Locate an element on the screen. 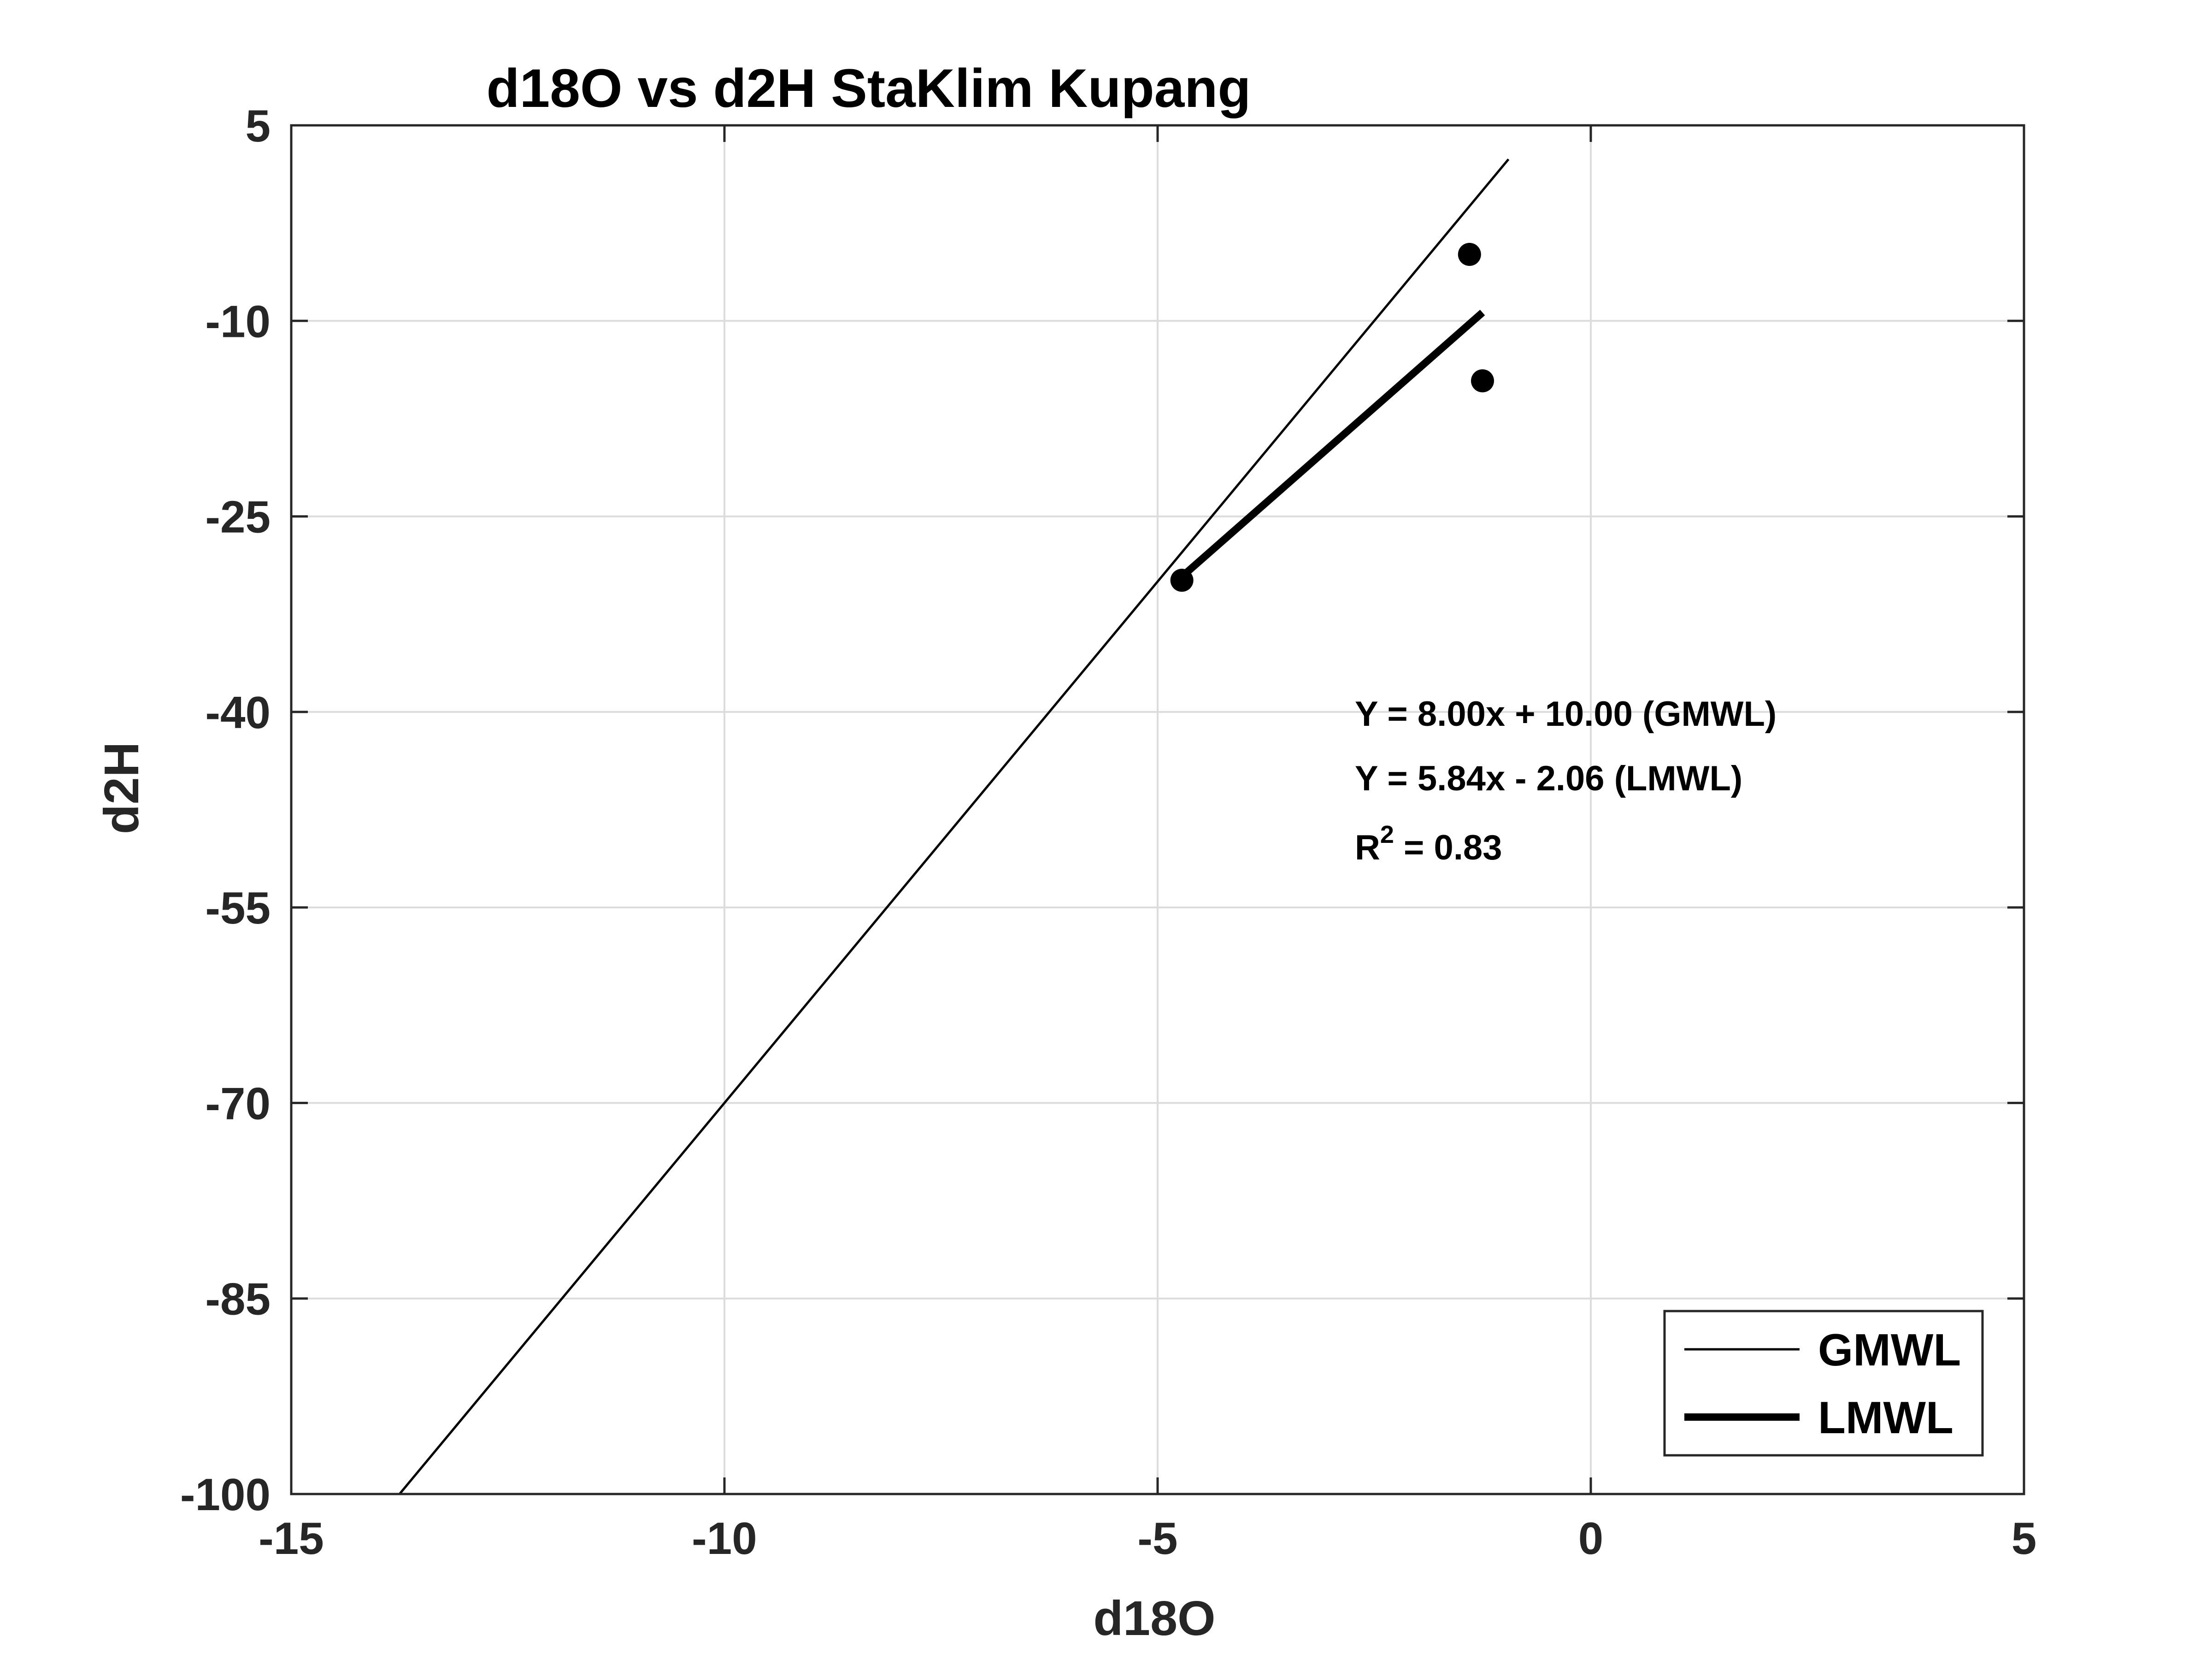  legend-box is located at coordinates (1823, 1383).